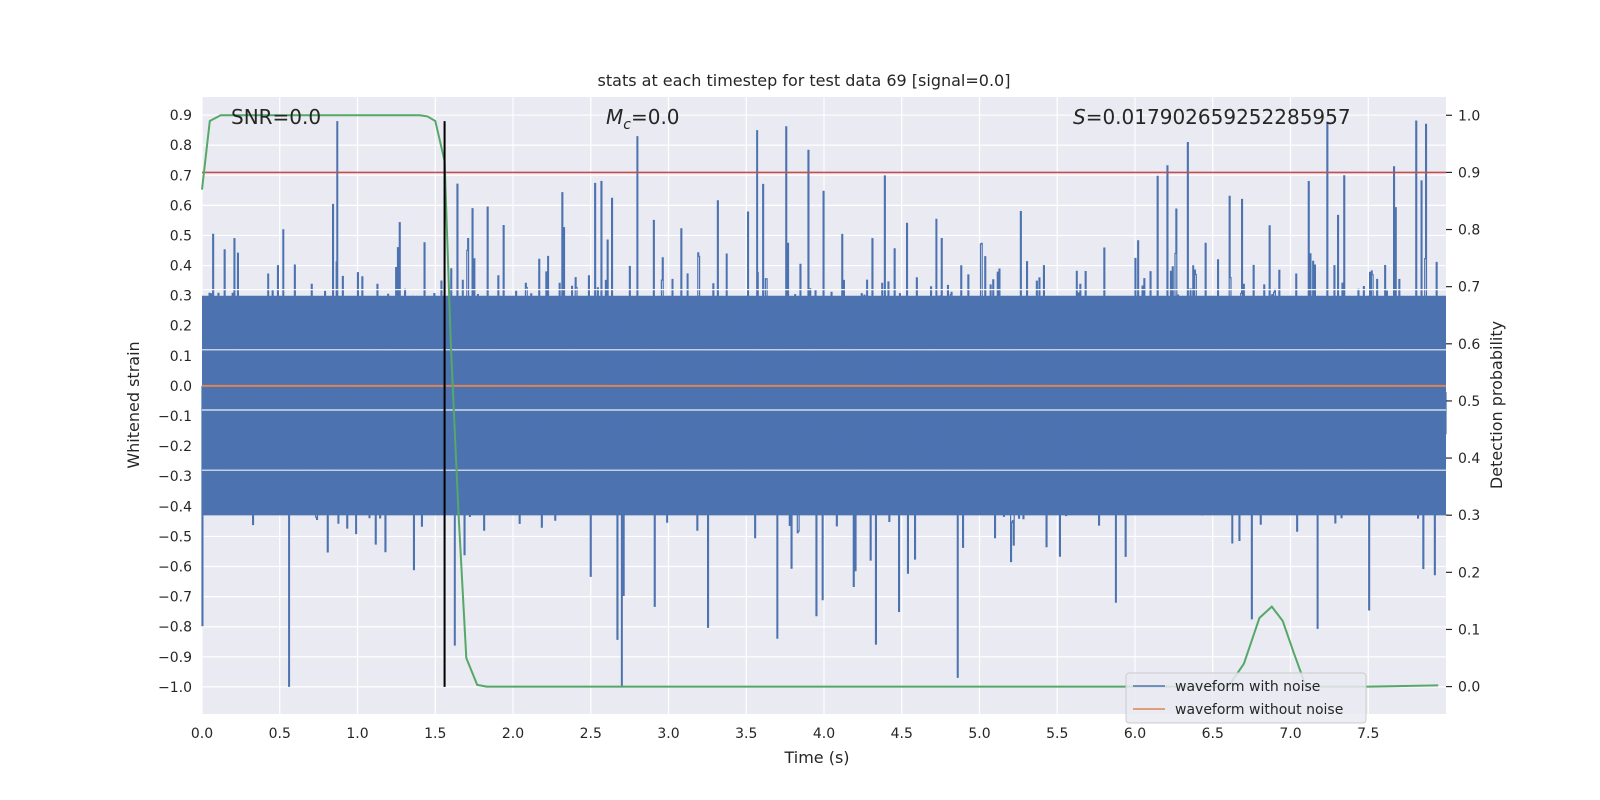  What do you see at coordinates (655, 117) in the screenshot?
I see `chirp-mass-value: =0.0` at bounding box center [655, 117].